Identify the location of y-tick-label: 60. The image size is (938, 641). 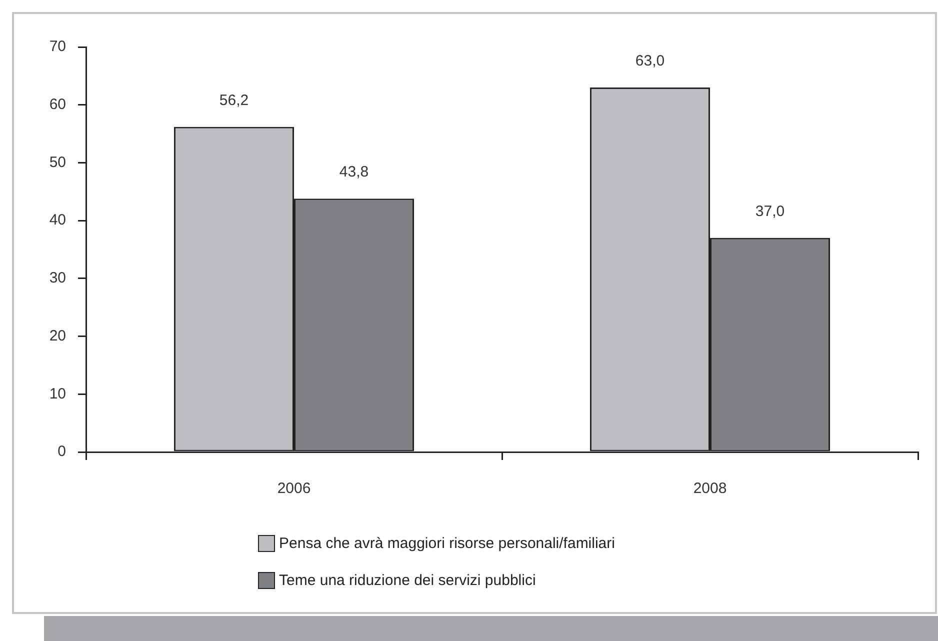
(57, 104).